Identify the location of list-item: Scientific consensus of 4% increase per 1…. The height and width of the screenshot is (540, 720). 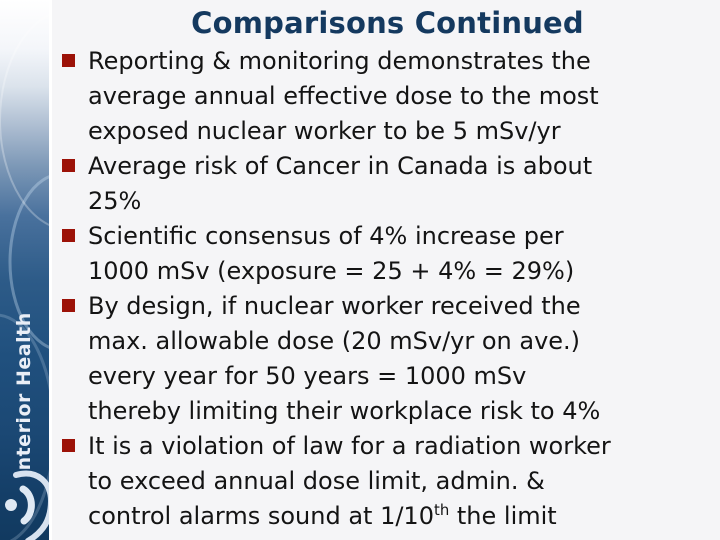
(385, 254).